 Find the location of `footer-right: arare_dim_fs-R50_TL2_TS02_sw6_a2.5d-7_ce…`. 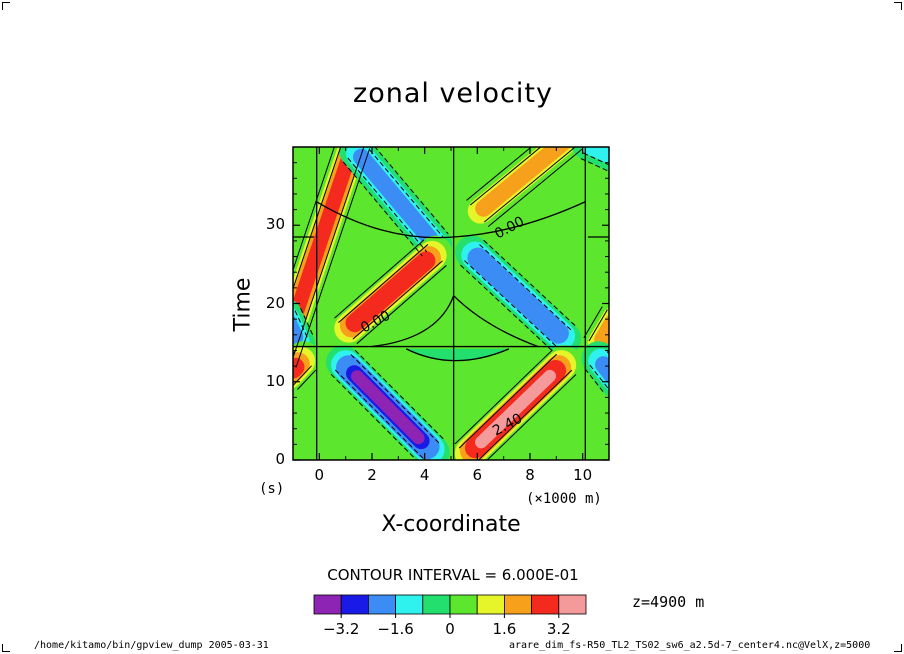

footer-right: arare_dim_fs-R50_TL2_TS02_sw6_a2.5d-7_ce… is located at coordinates (690, 645).